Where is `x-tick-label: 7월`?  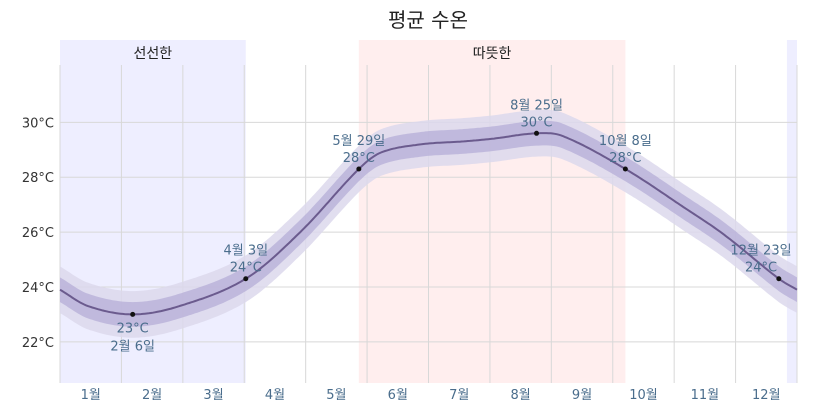
x-tick-label: 7월 is located at coordinates (459, 395).